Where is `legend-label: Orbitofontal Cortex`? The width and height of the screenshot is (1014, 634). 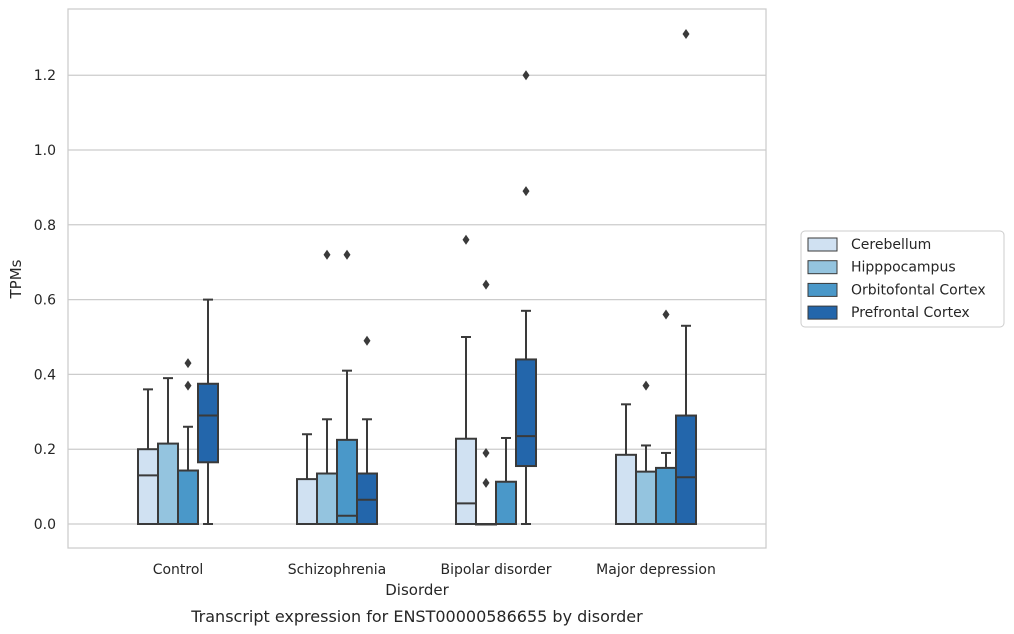
legend-label: Orbitofontal Cortex is located at coordinates (918, 290).